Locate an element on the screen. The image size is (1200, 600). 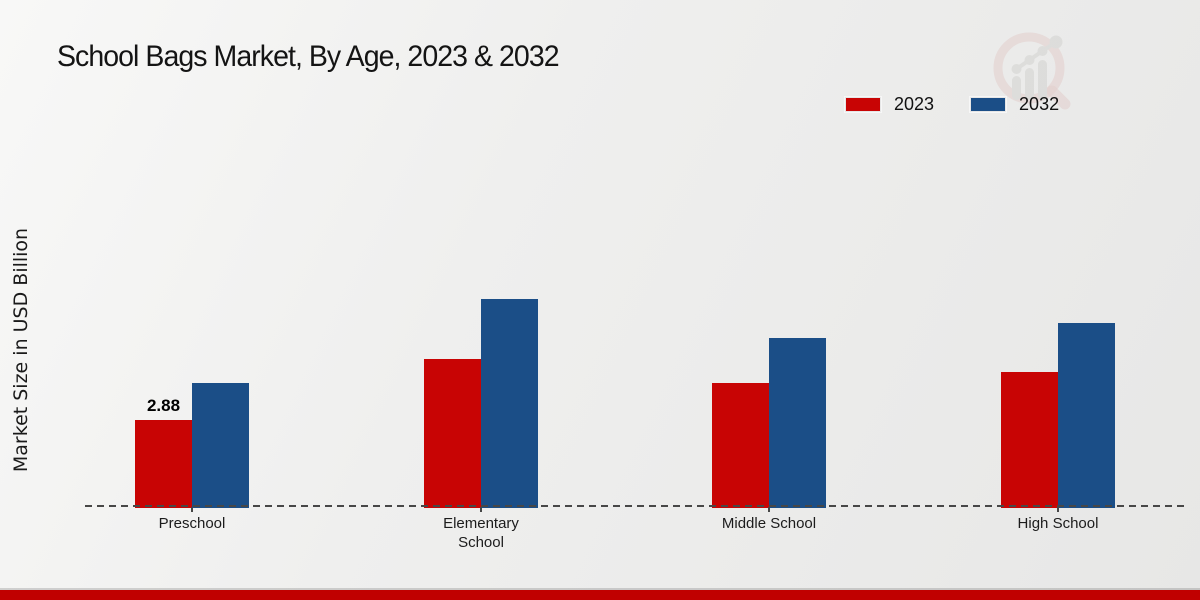
bar-2032-middle-school is located at coordinates (797, 423).